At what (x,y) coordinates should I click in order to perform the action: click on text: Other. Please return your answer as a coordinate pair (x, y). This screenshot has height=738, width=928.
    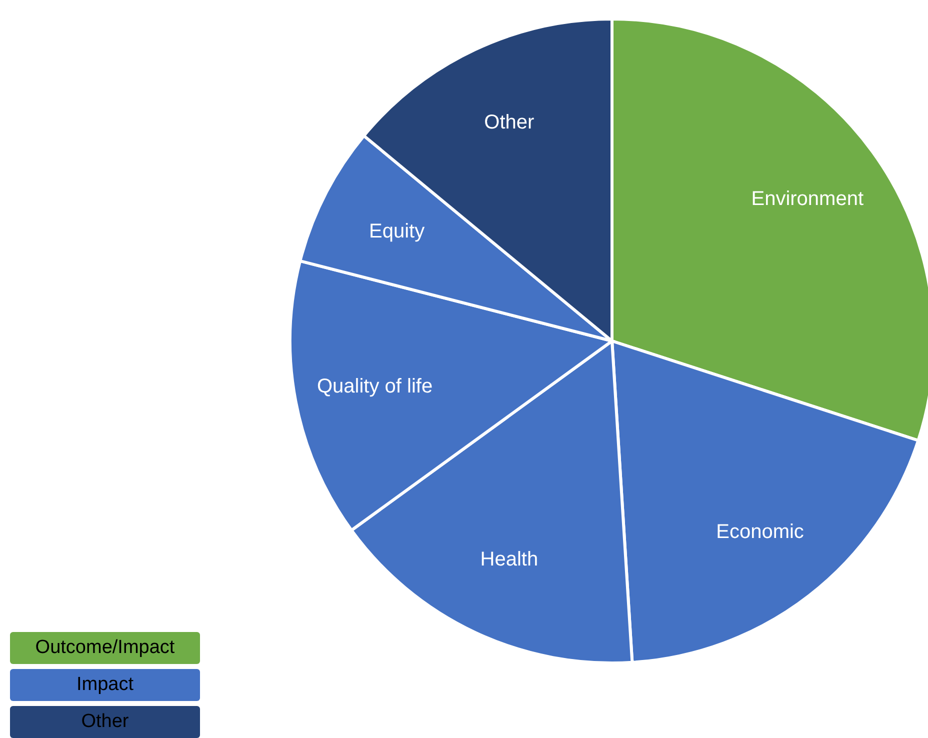
    Looking at the image, I should click on (105, 722).